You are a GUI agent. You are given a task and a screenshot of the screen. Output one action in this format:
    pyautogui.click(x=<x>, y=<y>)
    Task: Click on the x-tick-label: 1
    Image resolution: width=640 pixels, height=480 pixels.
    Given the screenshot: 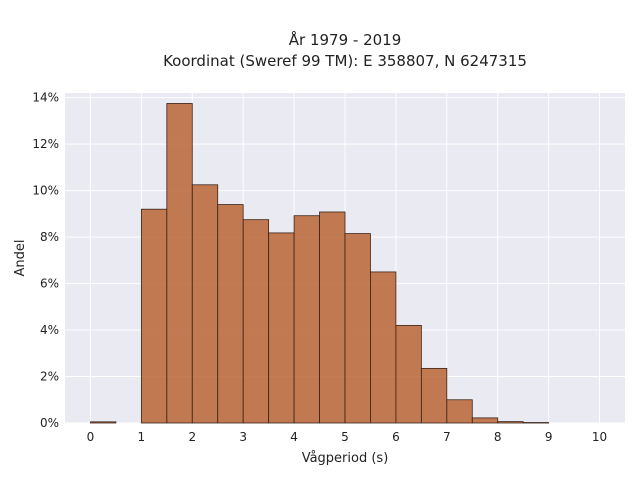 What is the action you would take?
    pyautogui.click(x=142, y=437)
    